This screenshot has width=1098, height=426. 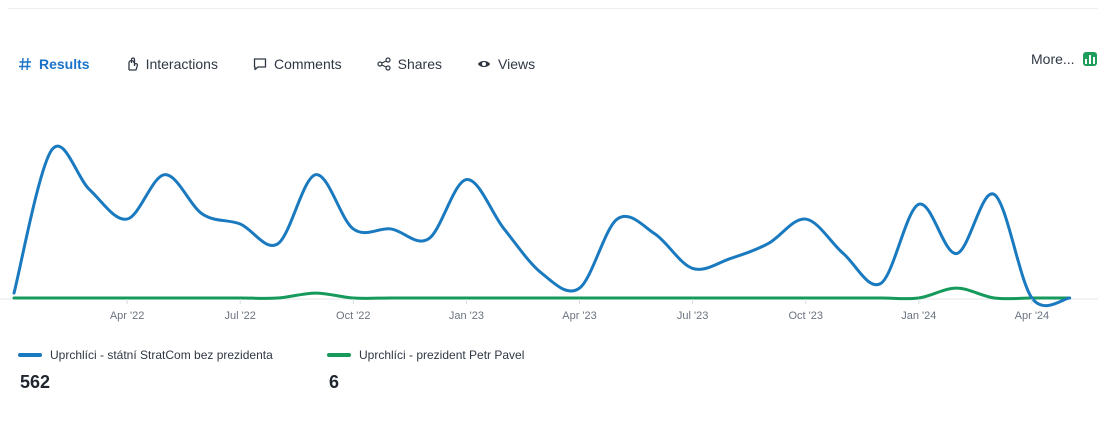 I want to click on legend-label: Uprchlíci - prezident Petr Pavel, so click(x=442, y=355).